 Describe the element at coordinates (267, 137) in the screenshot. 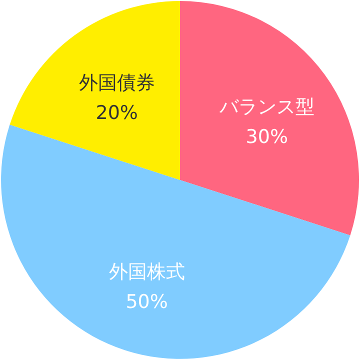

I see `data-label: 30%` at that location.